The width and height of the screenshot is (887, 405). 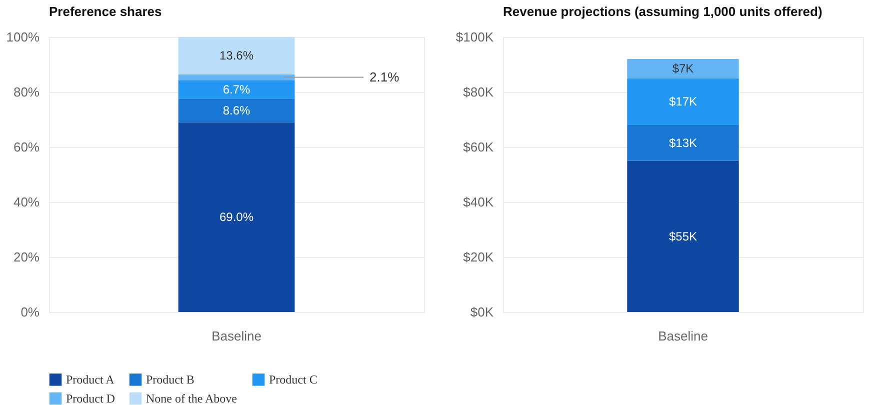 I want to click on data-label: 69.0%, so click(x=236, y=217).